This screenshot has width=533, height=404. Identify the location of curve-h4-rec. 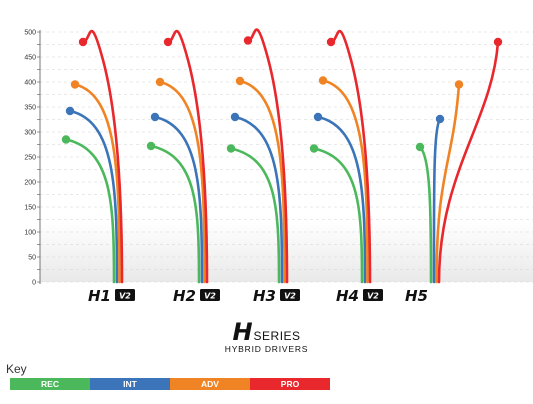
(338, 215).